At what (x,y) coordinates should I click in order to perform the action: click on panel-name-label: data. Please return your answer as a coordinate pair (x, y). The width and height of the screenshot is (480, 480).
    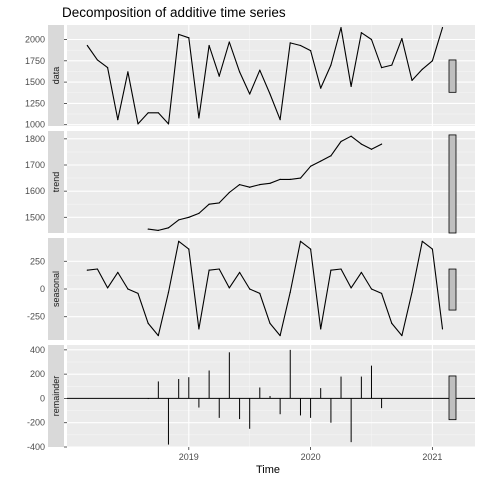
    Looking at the image, I should click on (56, 76).